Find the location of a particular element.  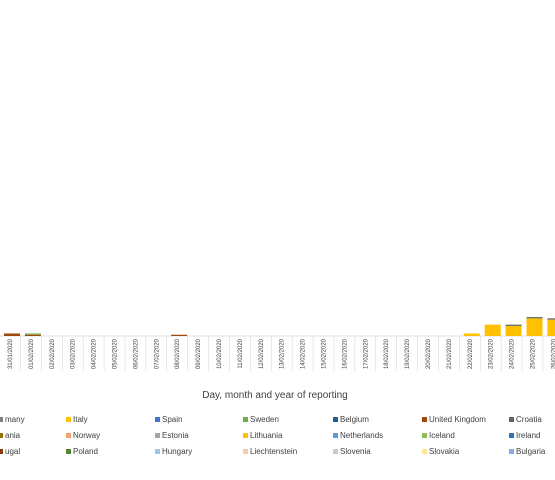

legend-label: ugal is located at coordinates (12, 451).